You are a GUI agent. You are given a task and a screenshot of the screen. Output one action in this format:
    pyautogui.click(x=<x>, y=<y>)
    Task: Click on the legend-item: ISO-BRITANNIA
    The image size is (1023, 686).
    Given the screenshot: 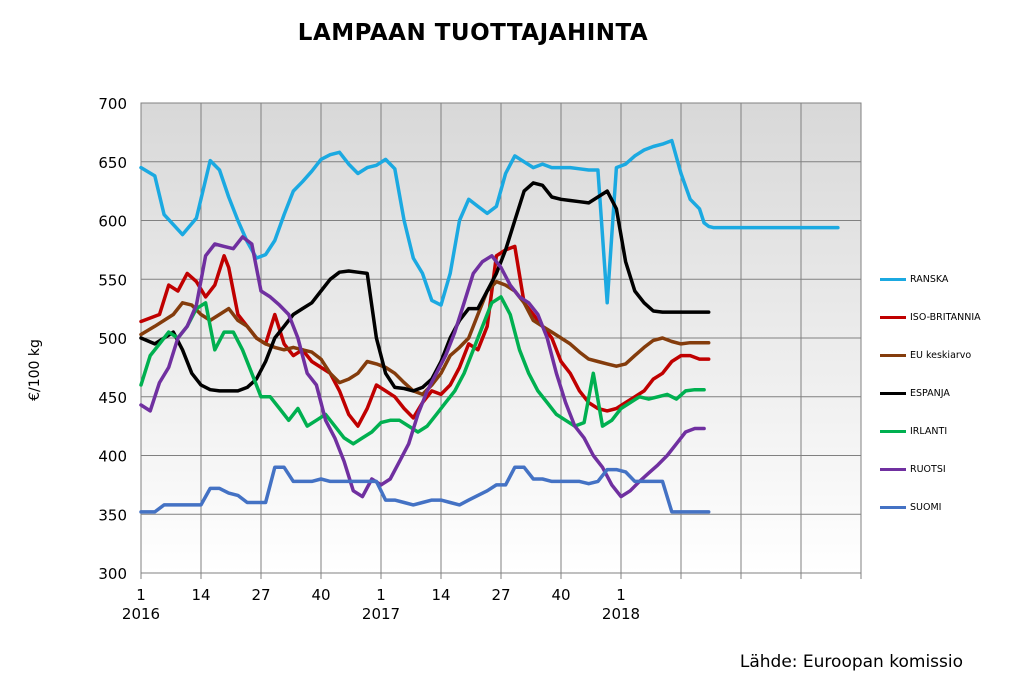 What is the action you would take?
    pyautogui.click(x=930, y=317)
    